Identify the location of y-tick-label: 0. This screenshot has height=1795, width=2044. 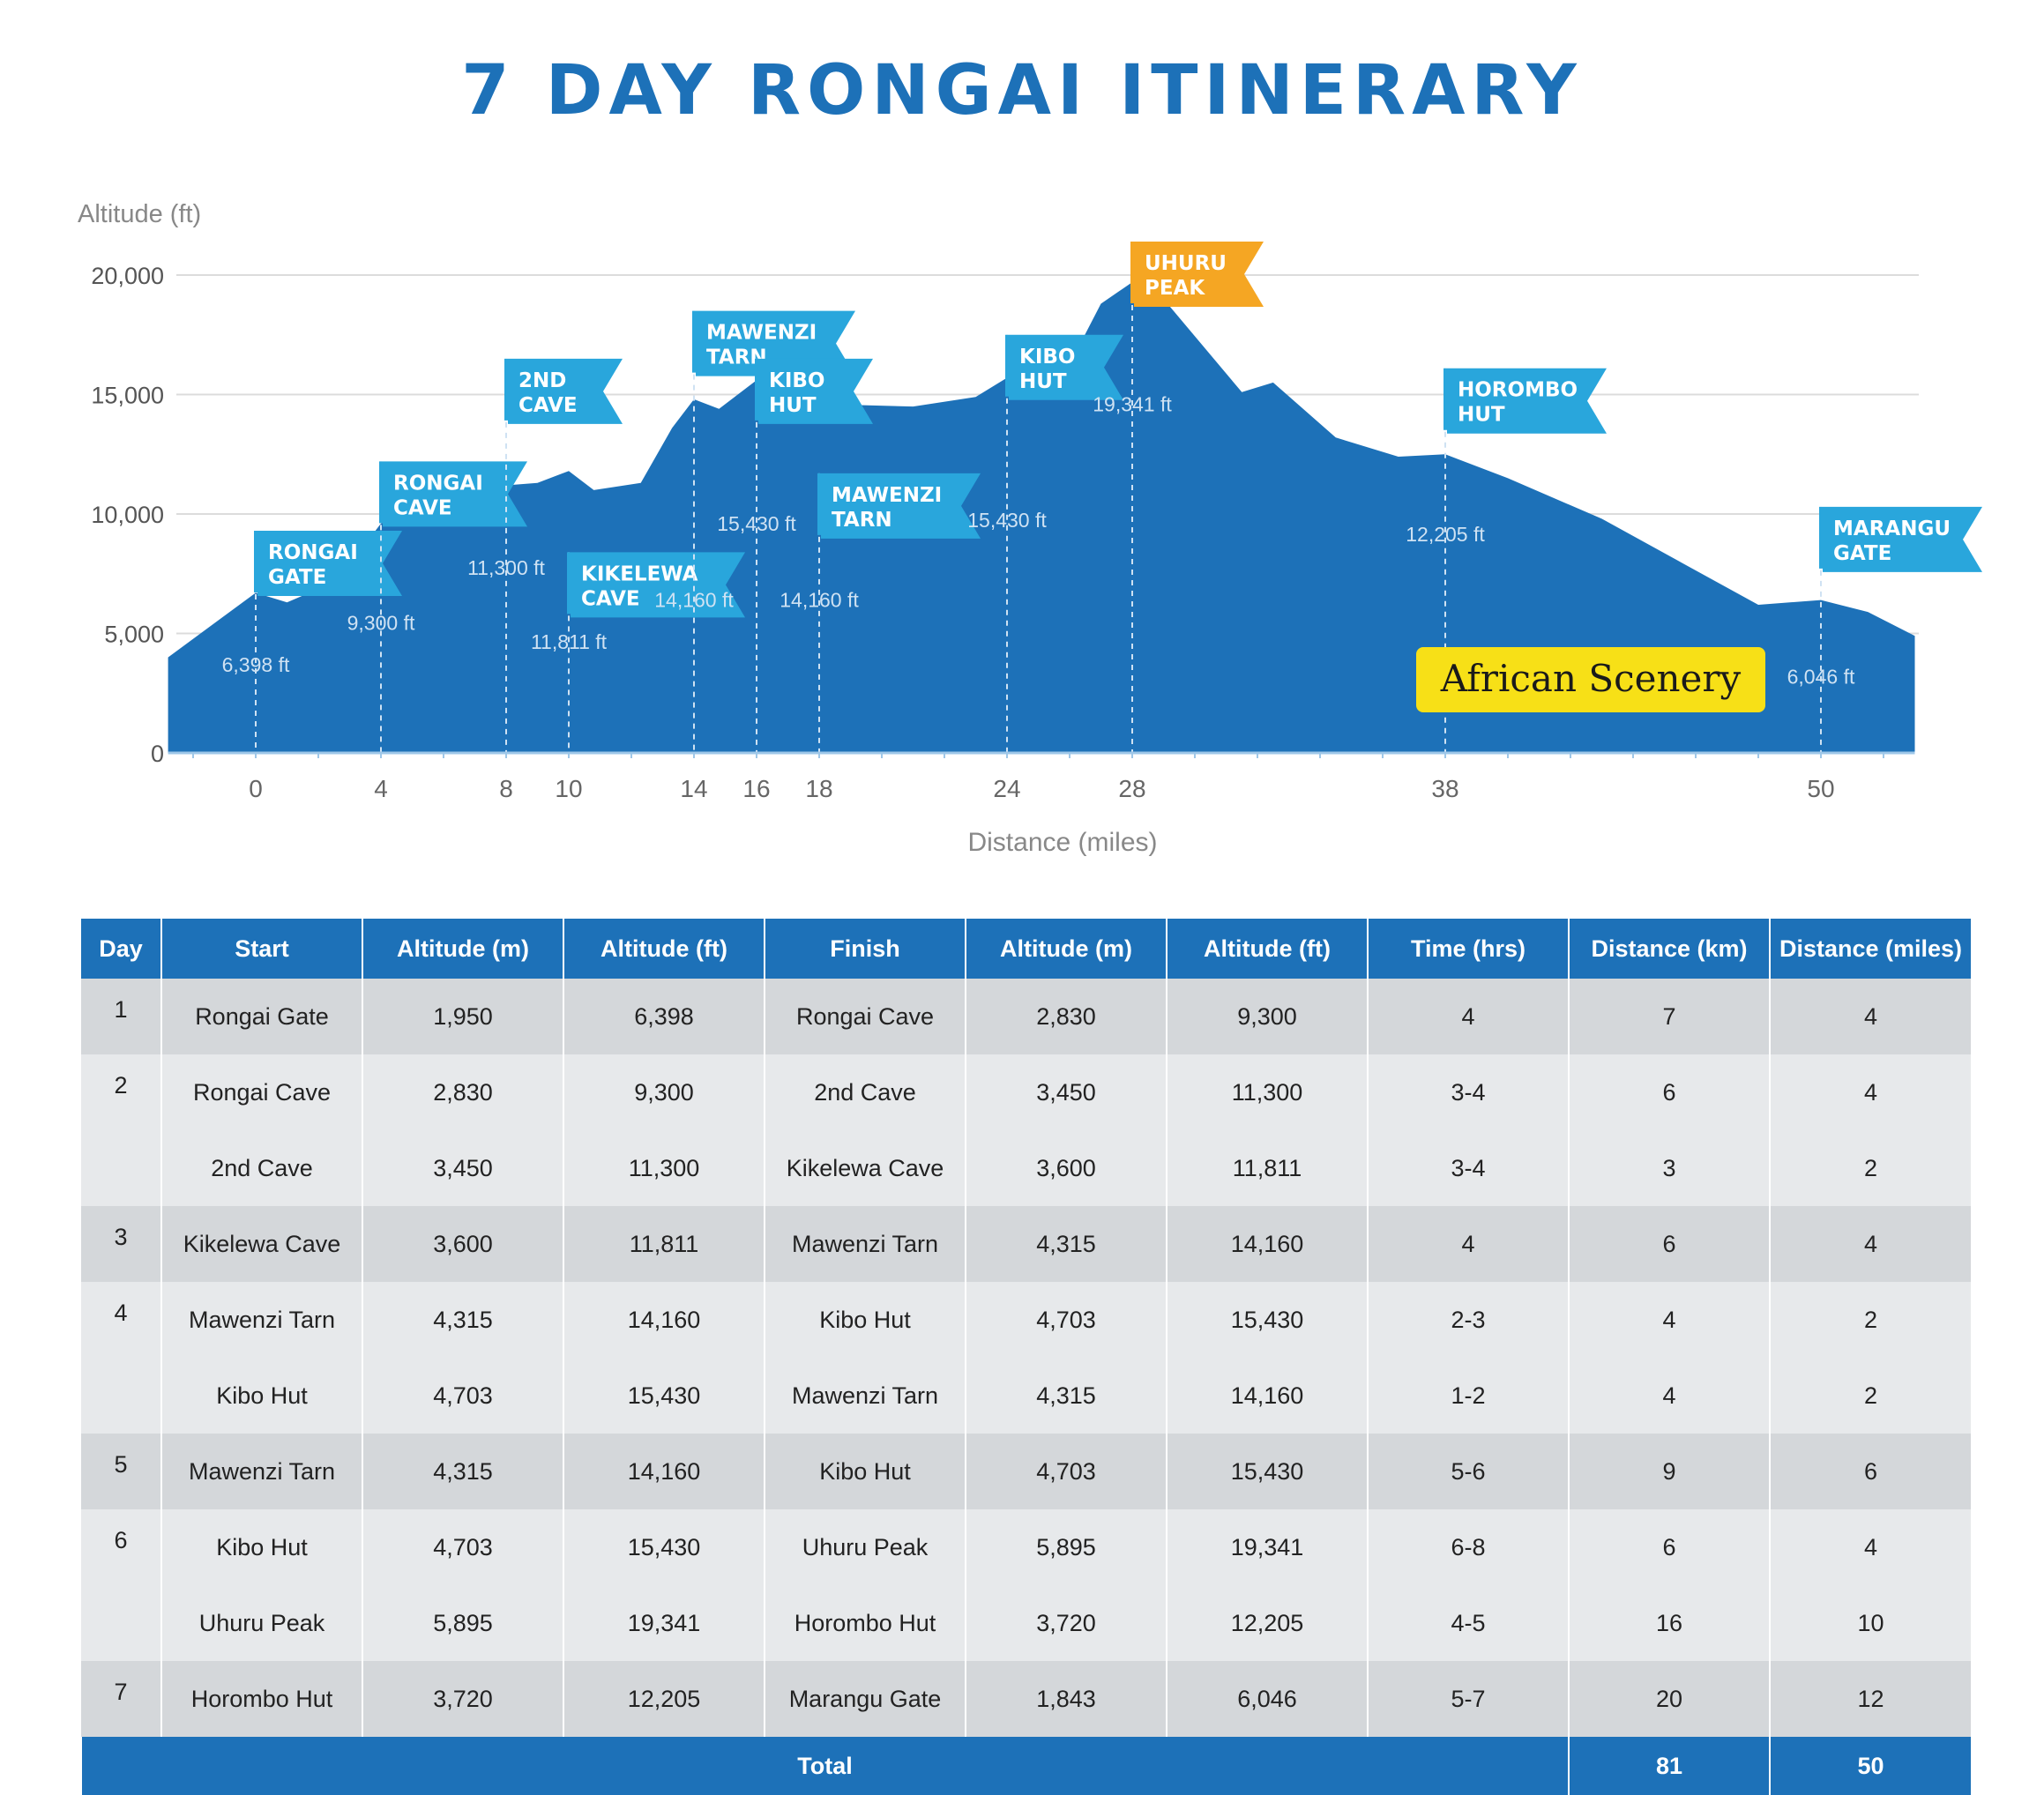
(157, 754).